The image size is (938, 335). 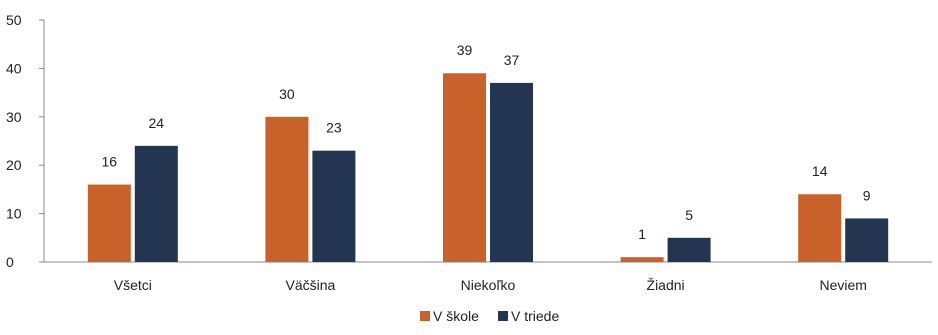 What do you see at coordinates (456, 316) in the screenshot?
I see `legend-label: V škole` at bounding box center [456, 316].